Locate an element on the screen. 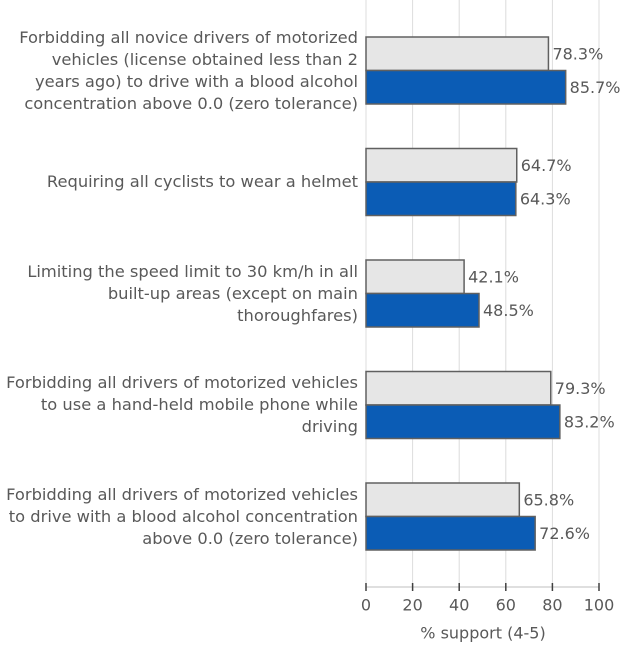  x-tick-label: 0 is located at coordinates (366, 605).